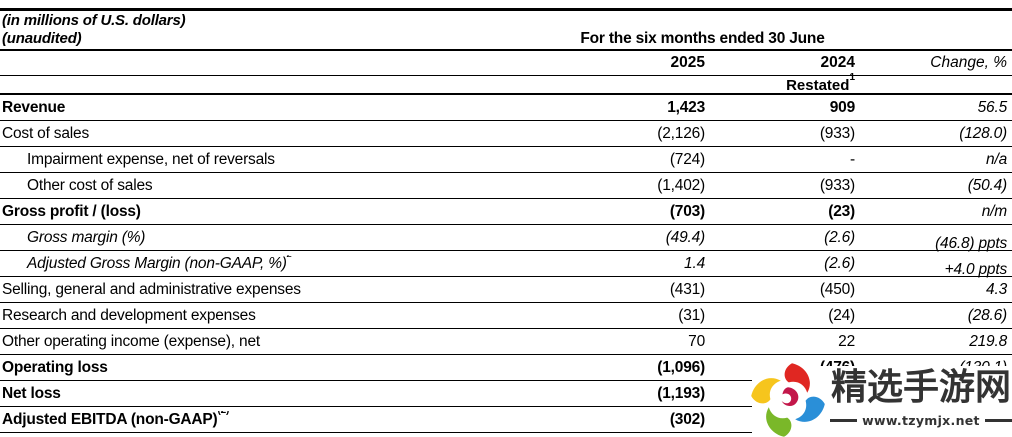 Image resolution: width=1012 pixels, height=437 pixels. What do you see at coordinates (223, 413) in the screenshot?
I see `row-footnote-marker: (2)` at bounding box center [223, 413].